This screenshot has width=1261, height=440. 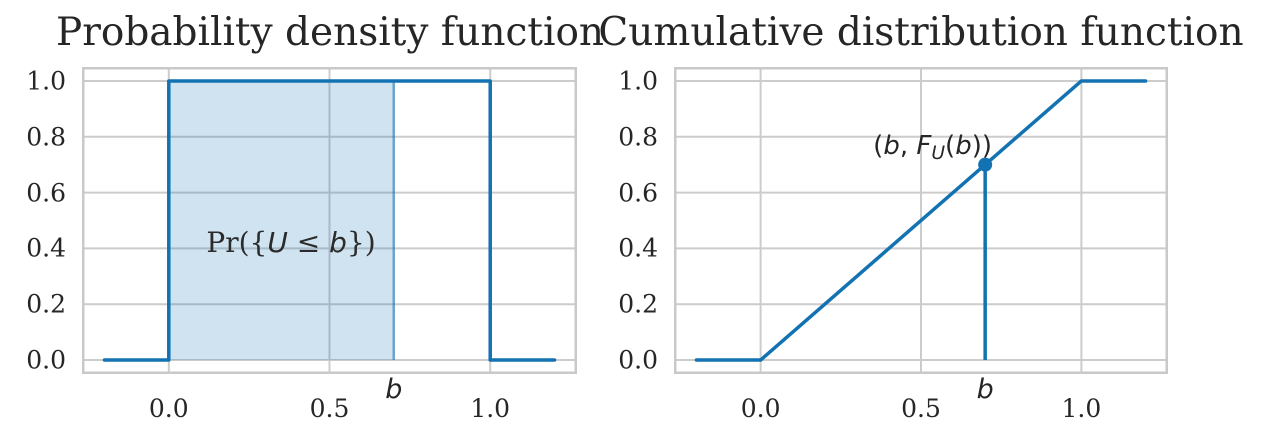 I want to click on area-label-leq: ≤, so click(x=308, y=242).